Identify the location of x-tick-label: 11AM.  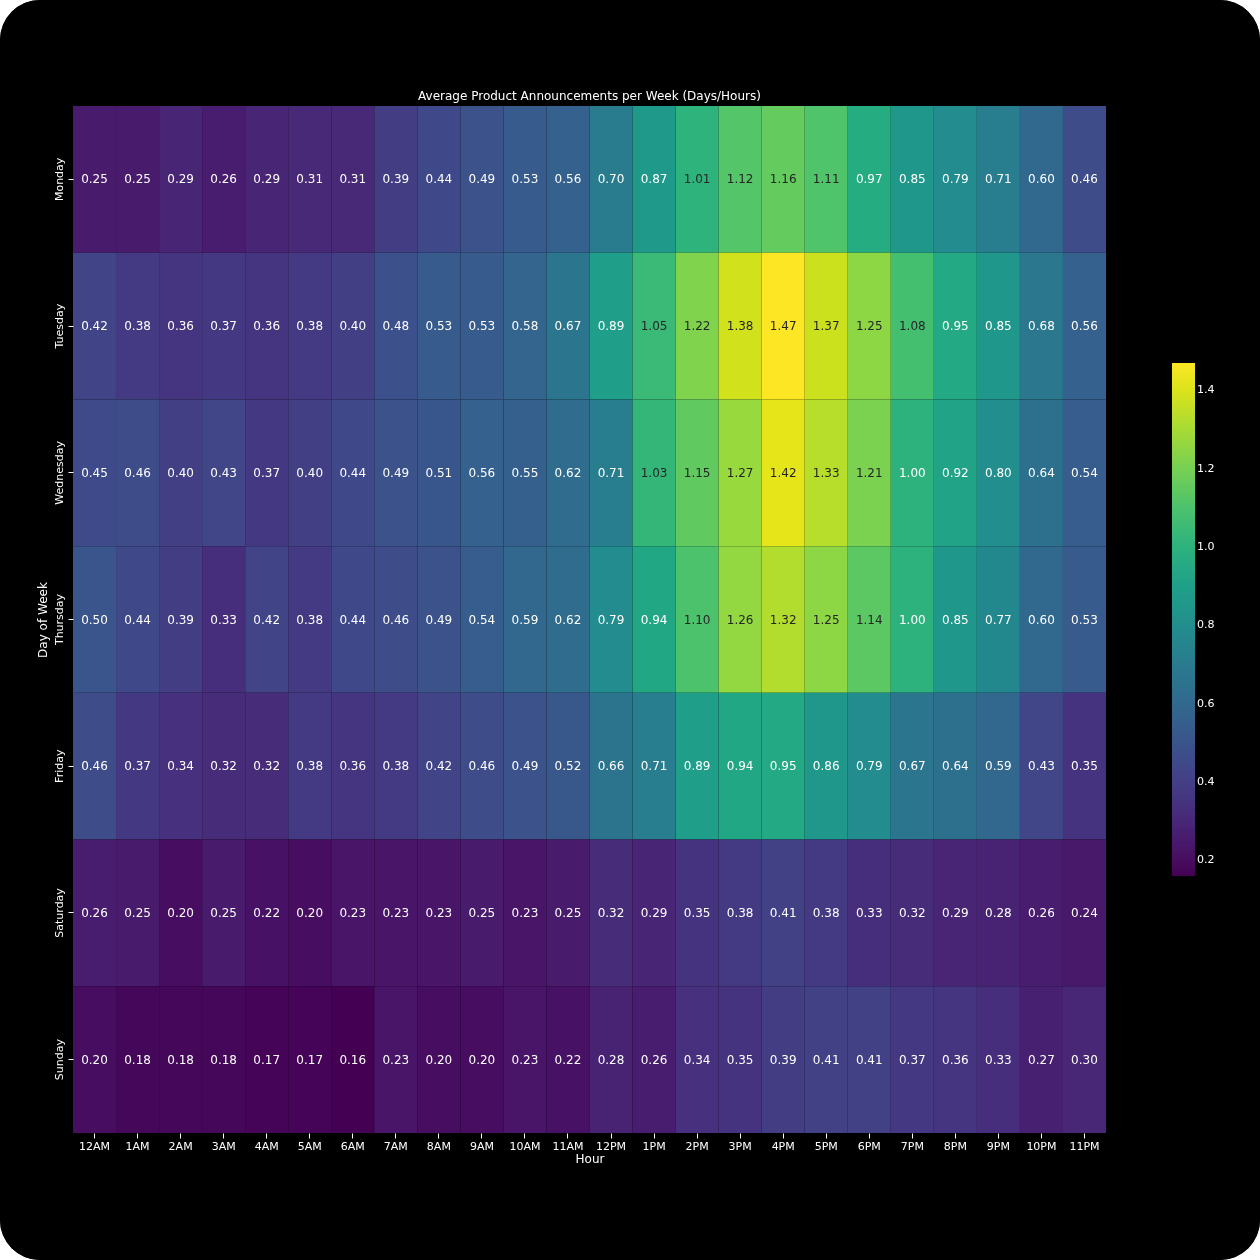
(568, 1146).